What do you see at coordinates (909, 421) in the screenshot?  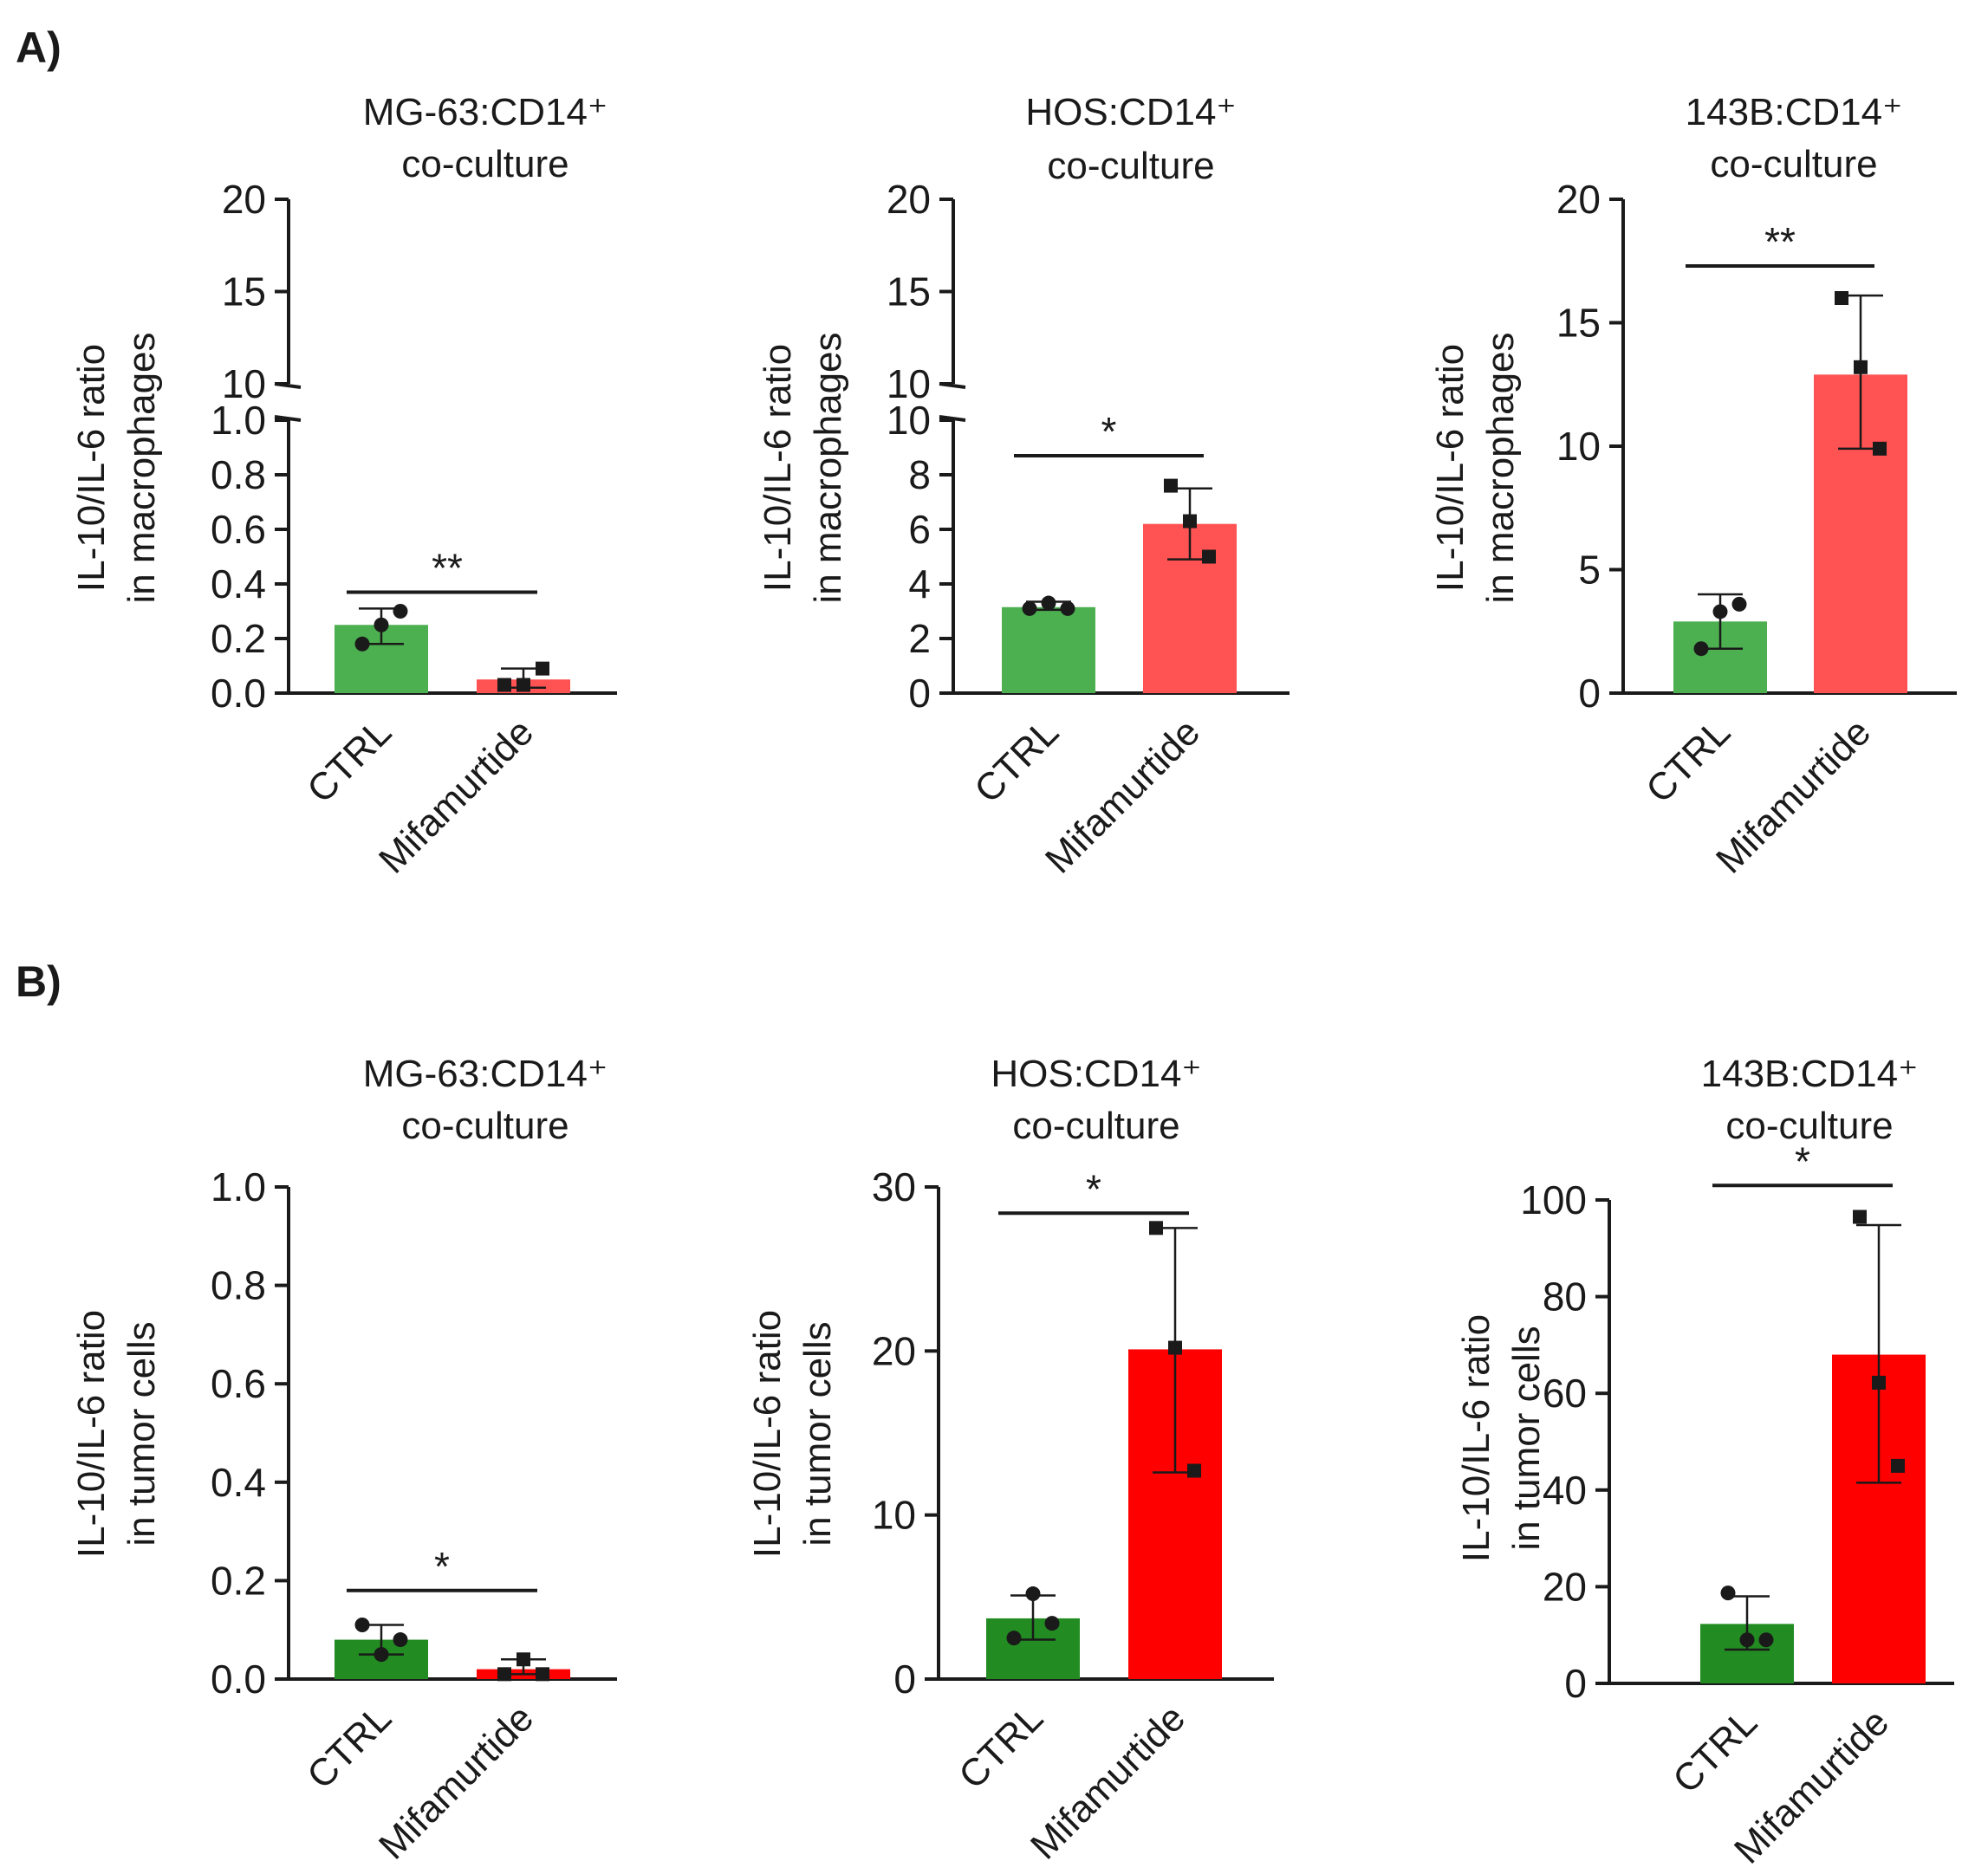 I see `y-lower-tick-label-5: 10` at bounding box center [909, 421].